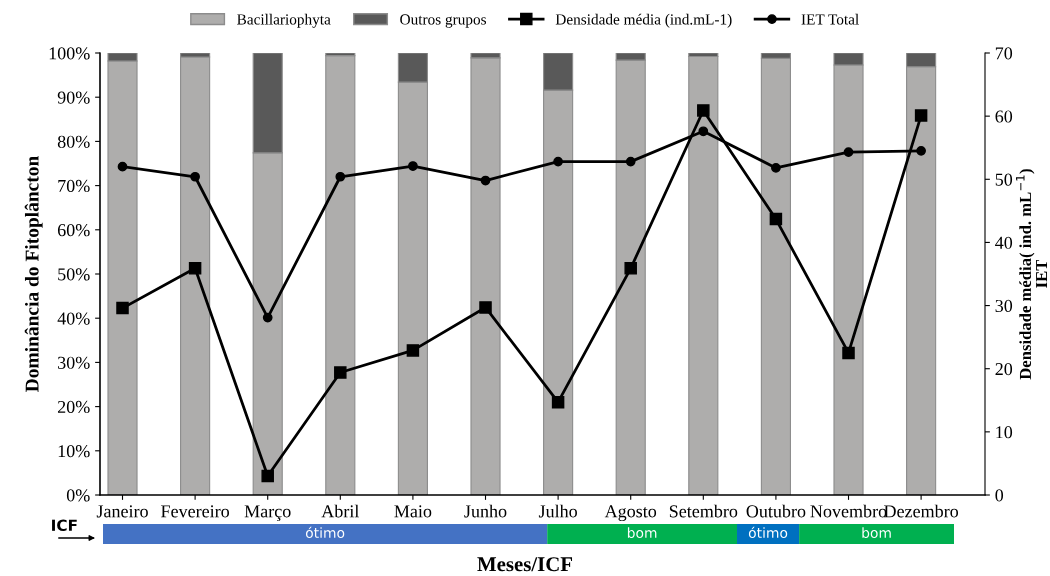 This screenshot has height=576, width=1050. Describe the element at coordinates (413, 511) in the screenshot. I see `x-tick-label: Maio` at that location.